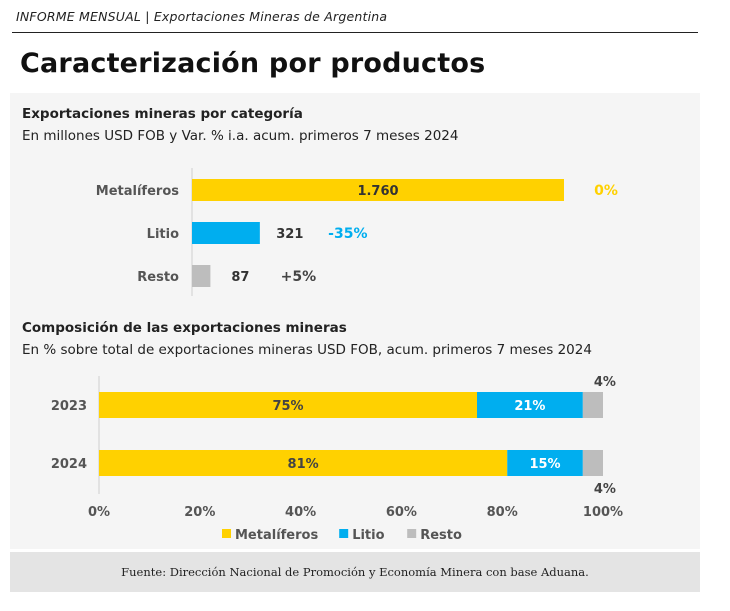  Describe the element at coordinates (276, 535) in the screenshot. I see `legend-label: Metalíferos` at that location.